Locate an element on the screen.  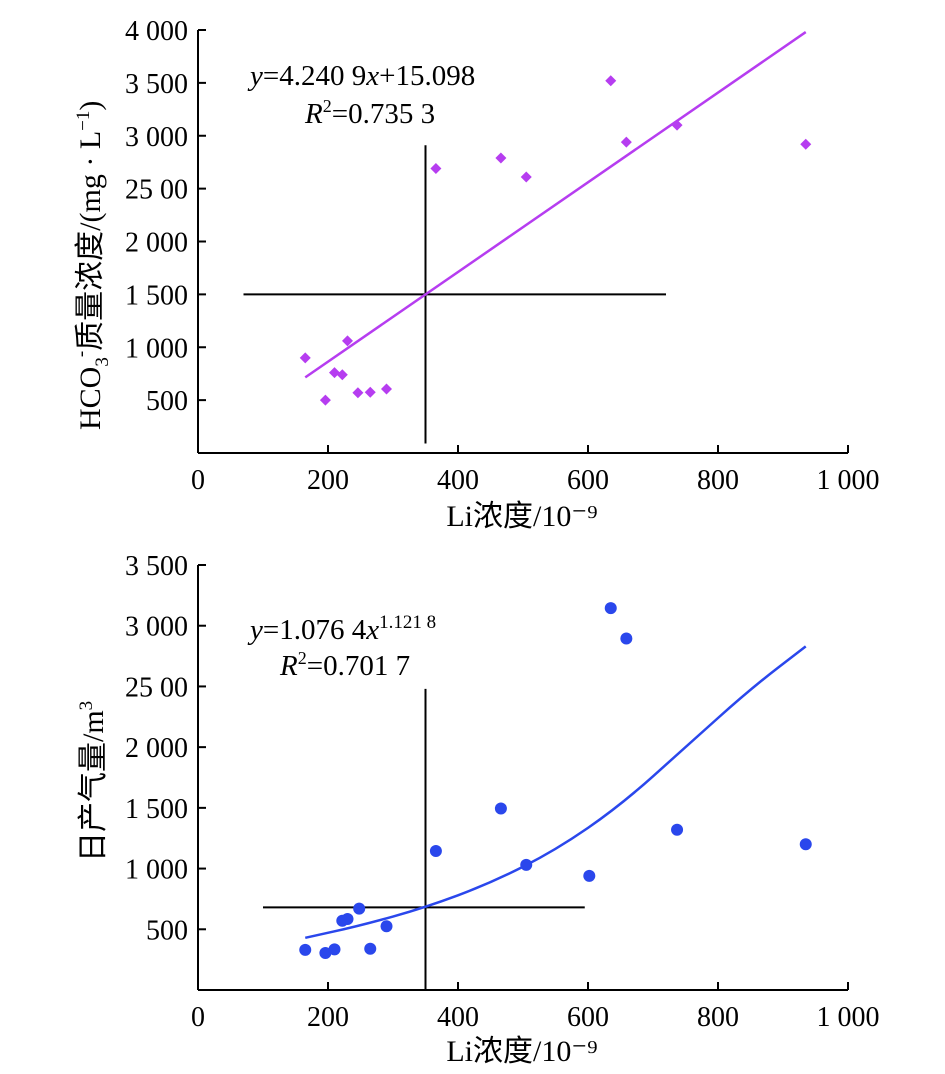
chart2-x-axis-title: Li浓度/10⁻⁹ is located at coordinates (521, 1051).